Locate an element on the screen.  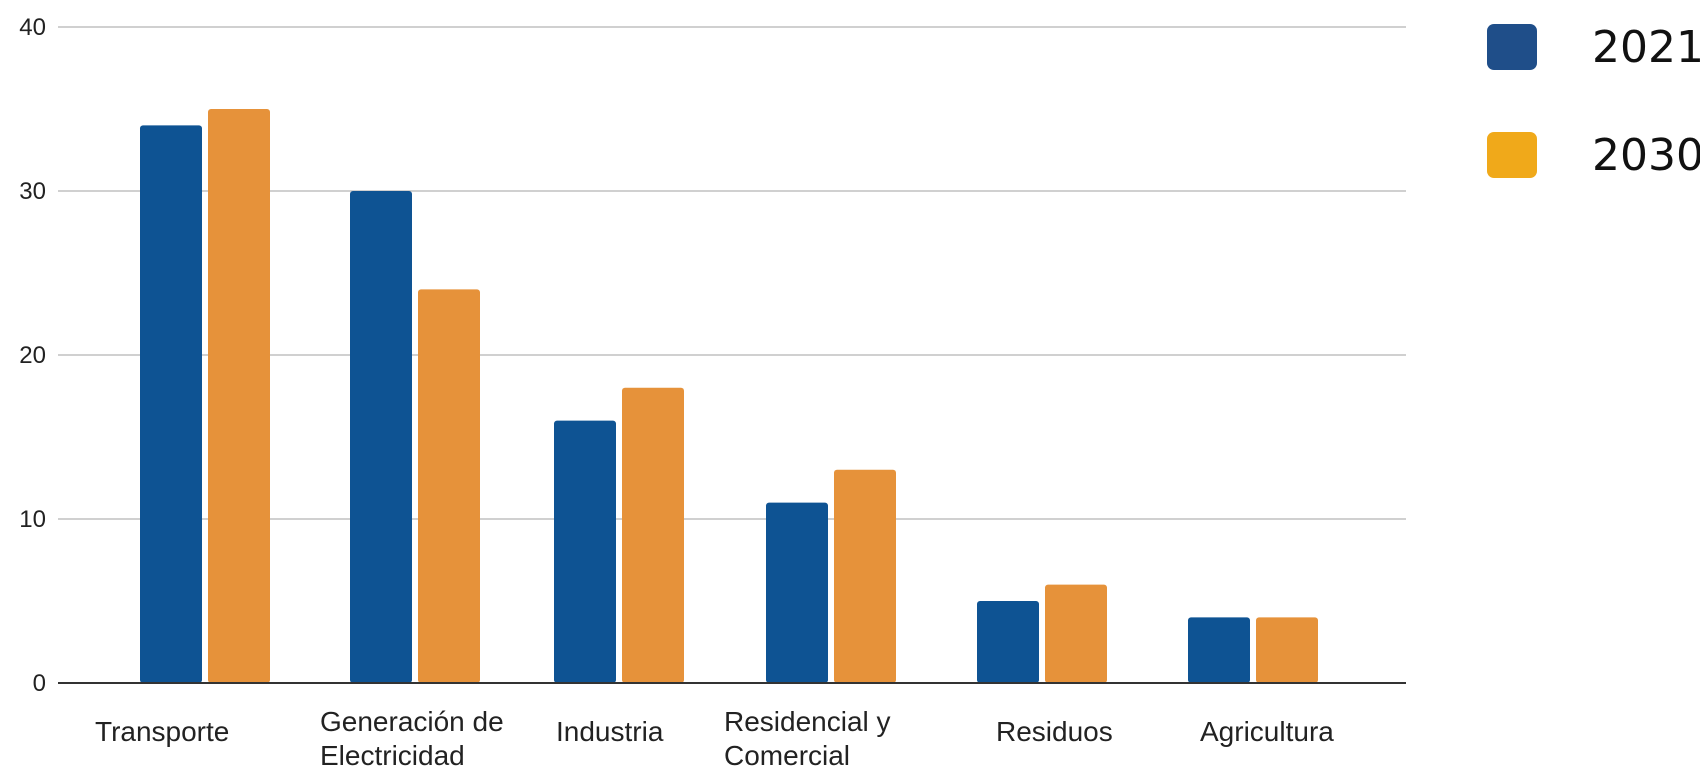
x-category-label: Industria is located at coordinates (610, 731).